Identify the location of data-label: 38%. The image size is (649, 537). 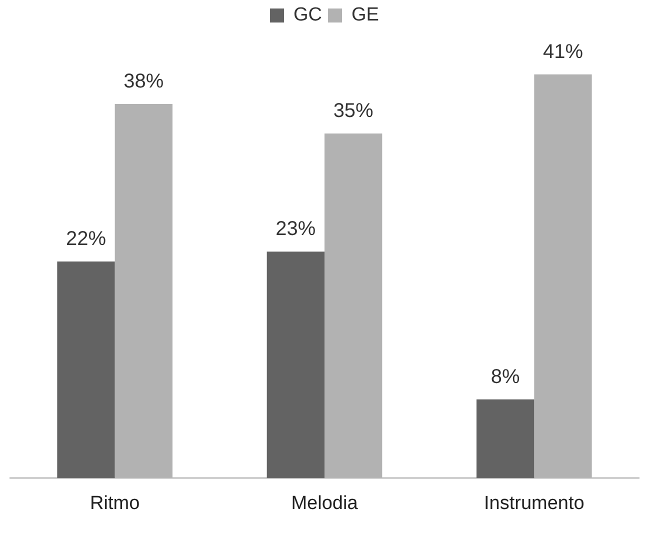
(144, 81).